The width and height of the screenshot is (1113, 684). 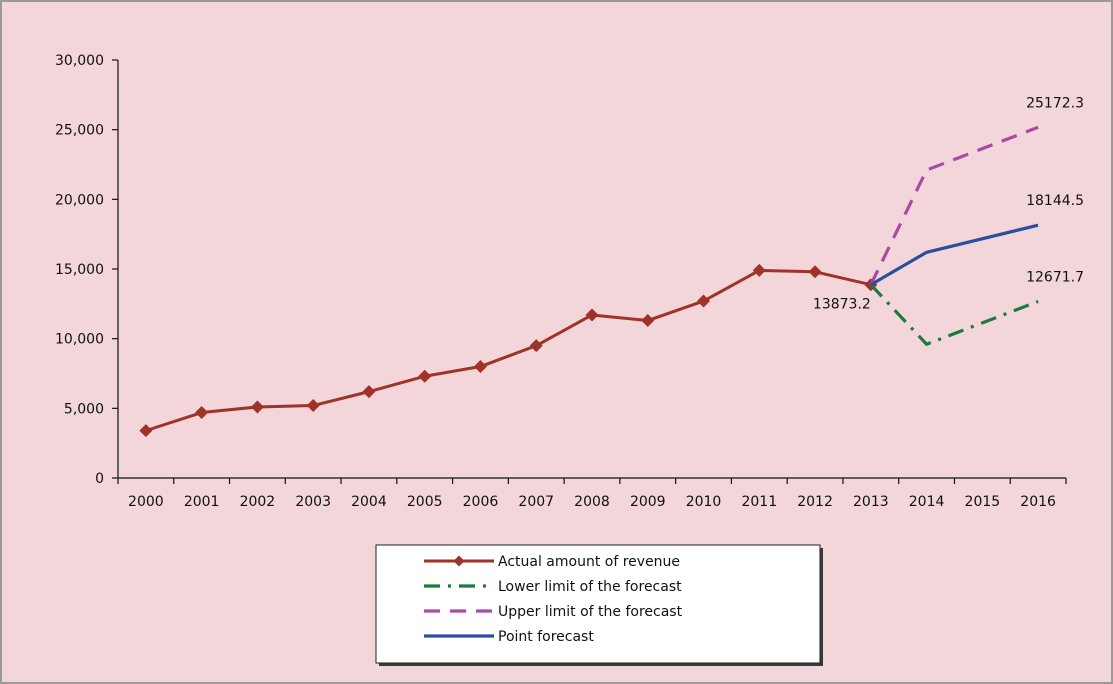 What do you see at coordinates (1055, 201) in the screenshot?
I see `data-label: 18144.5` at bounding box center [1055, 201].